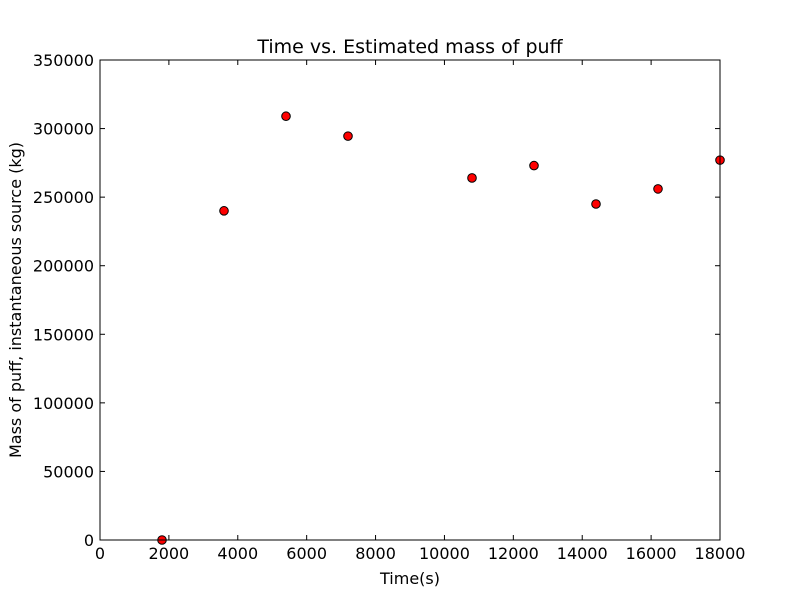  What do you see at coordinates (89, 540) in the screenshot?
I see `y-tick-label: 0` at bounding box center [89, 540].